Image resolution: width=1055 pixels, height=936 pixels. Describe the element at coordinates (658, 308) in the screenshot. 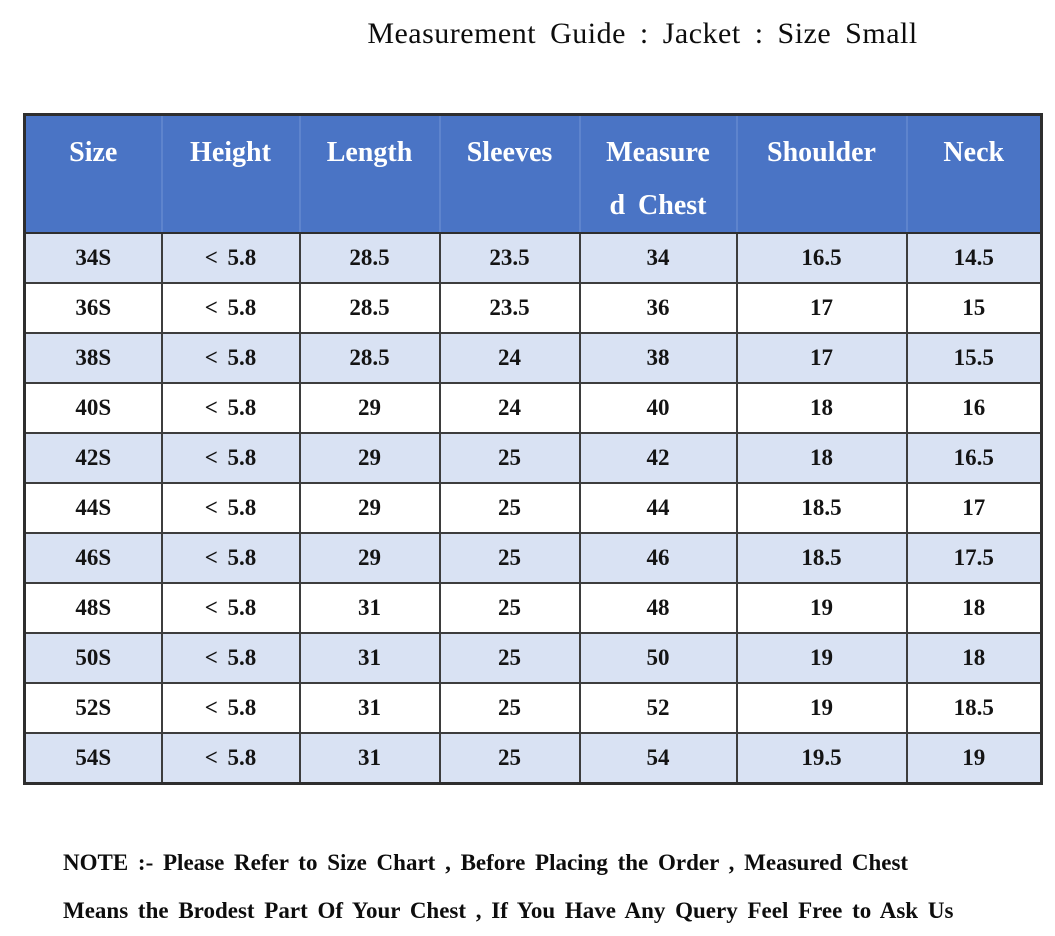

I see `cell-measured-chest: 36` at that location.